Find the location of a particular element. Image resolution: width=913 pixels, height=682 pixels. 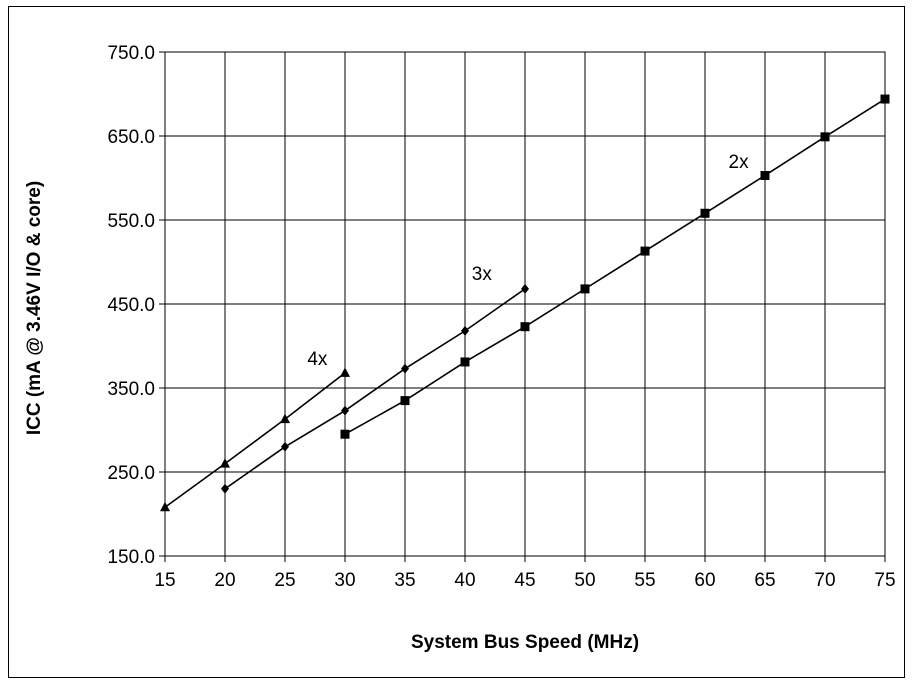

series-label-3x: 3x is located at coordinates (482, 274).